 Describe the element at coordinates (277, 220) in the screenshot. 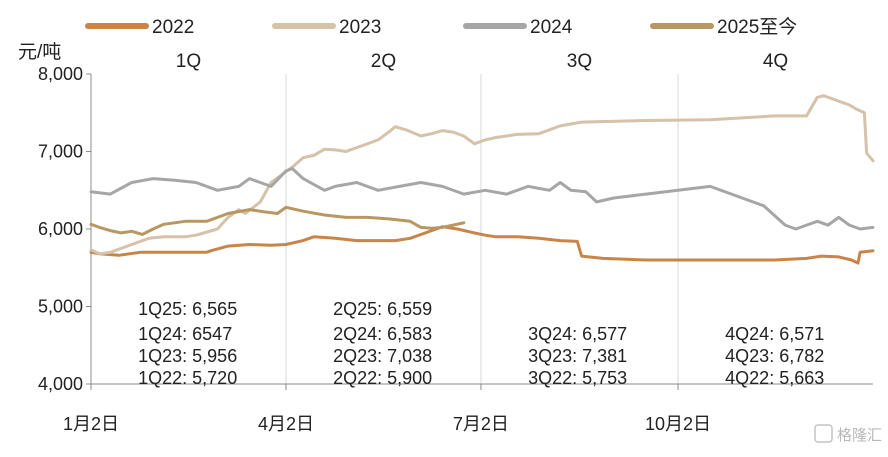

I see `series-line-2025` at that location.